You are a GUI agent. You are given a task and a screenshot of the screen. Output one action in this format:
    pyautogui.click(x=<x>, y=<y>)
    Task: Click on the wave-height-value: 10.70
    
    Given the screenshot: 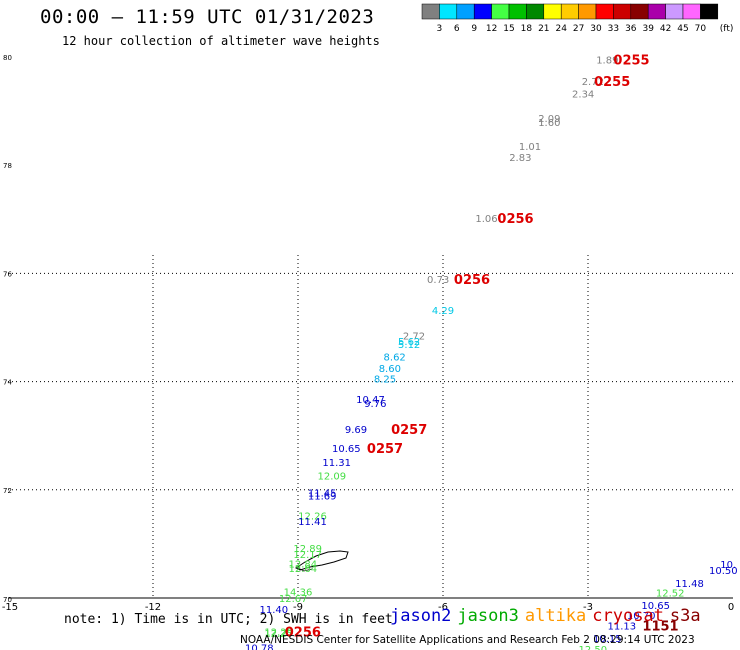 What is the action you would take?
    pyautogui.click(x=641, y=616)
    